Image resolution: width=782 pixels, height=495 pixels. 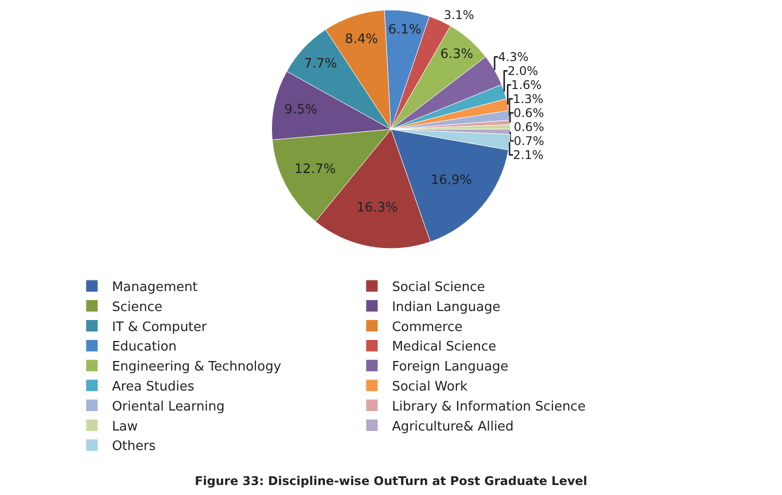 I want to click on data-label: 4.3%, so click(x=513, y=57).